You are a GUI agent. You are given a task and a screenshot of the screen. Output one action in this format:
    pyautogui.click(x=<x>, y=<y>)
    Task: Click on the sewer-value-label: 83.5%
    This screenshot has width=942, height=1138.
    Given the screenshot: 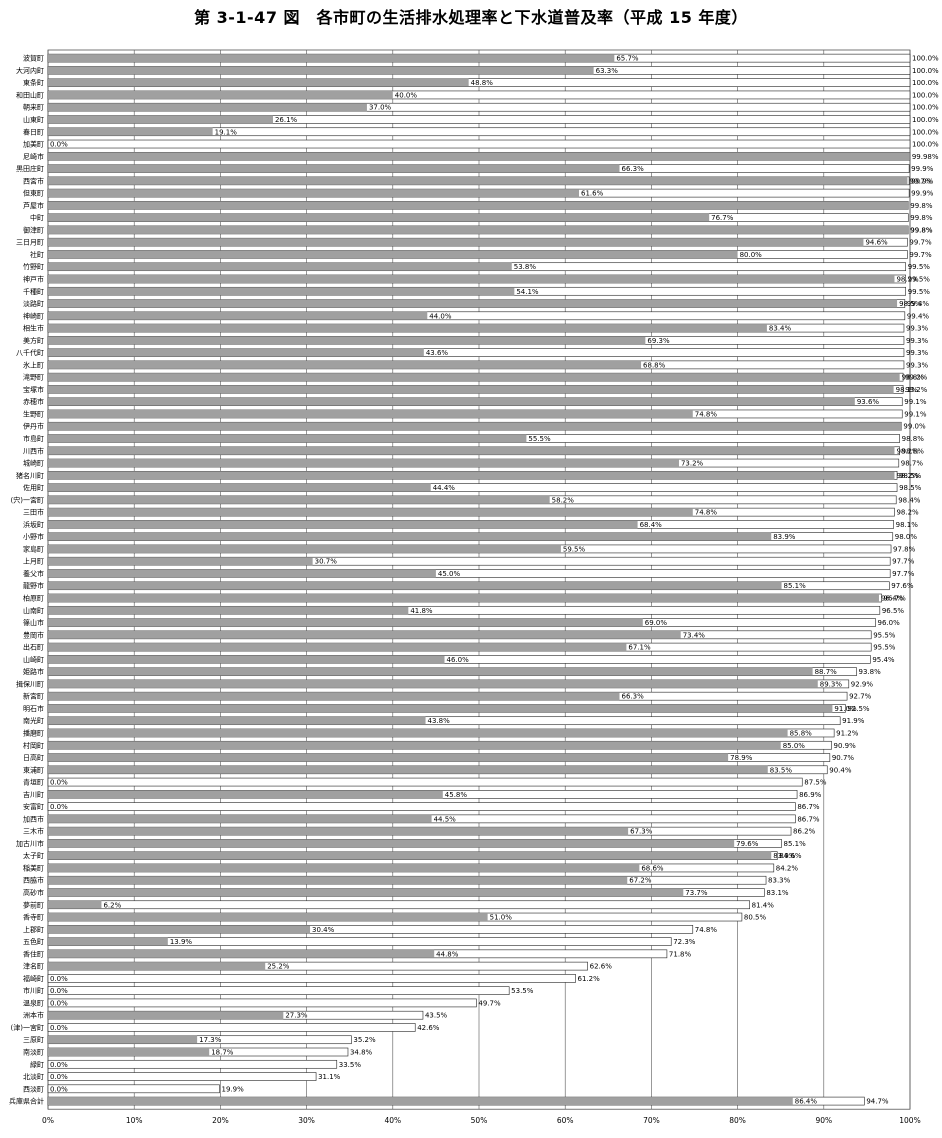 What is the action you would take?
    pyautogui.click(x=781, y=770)
    